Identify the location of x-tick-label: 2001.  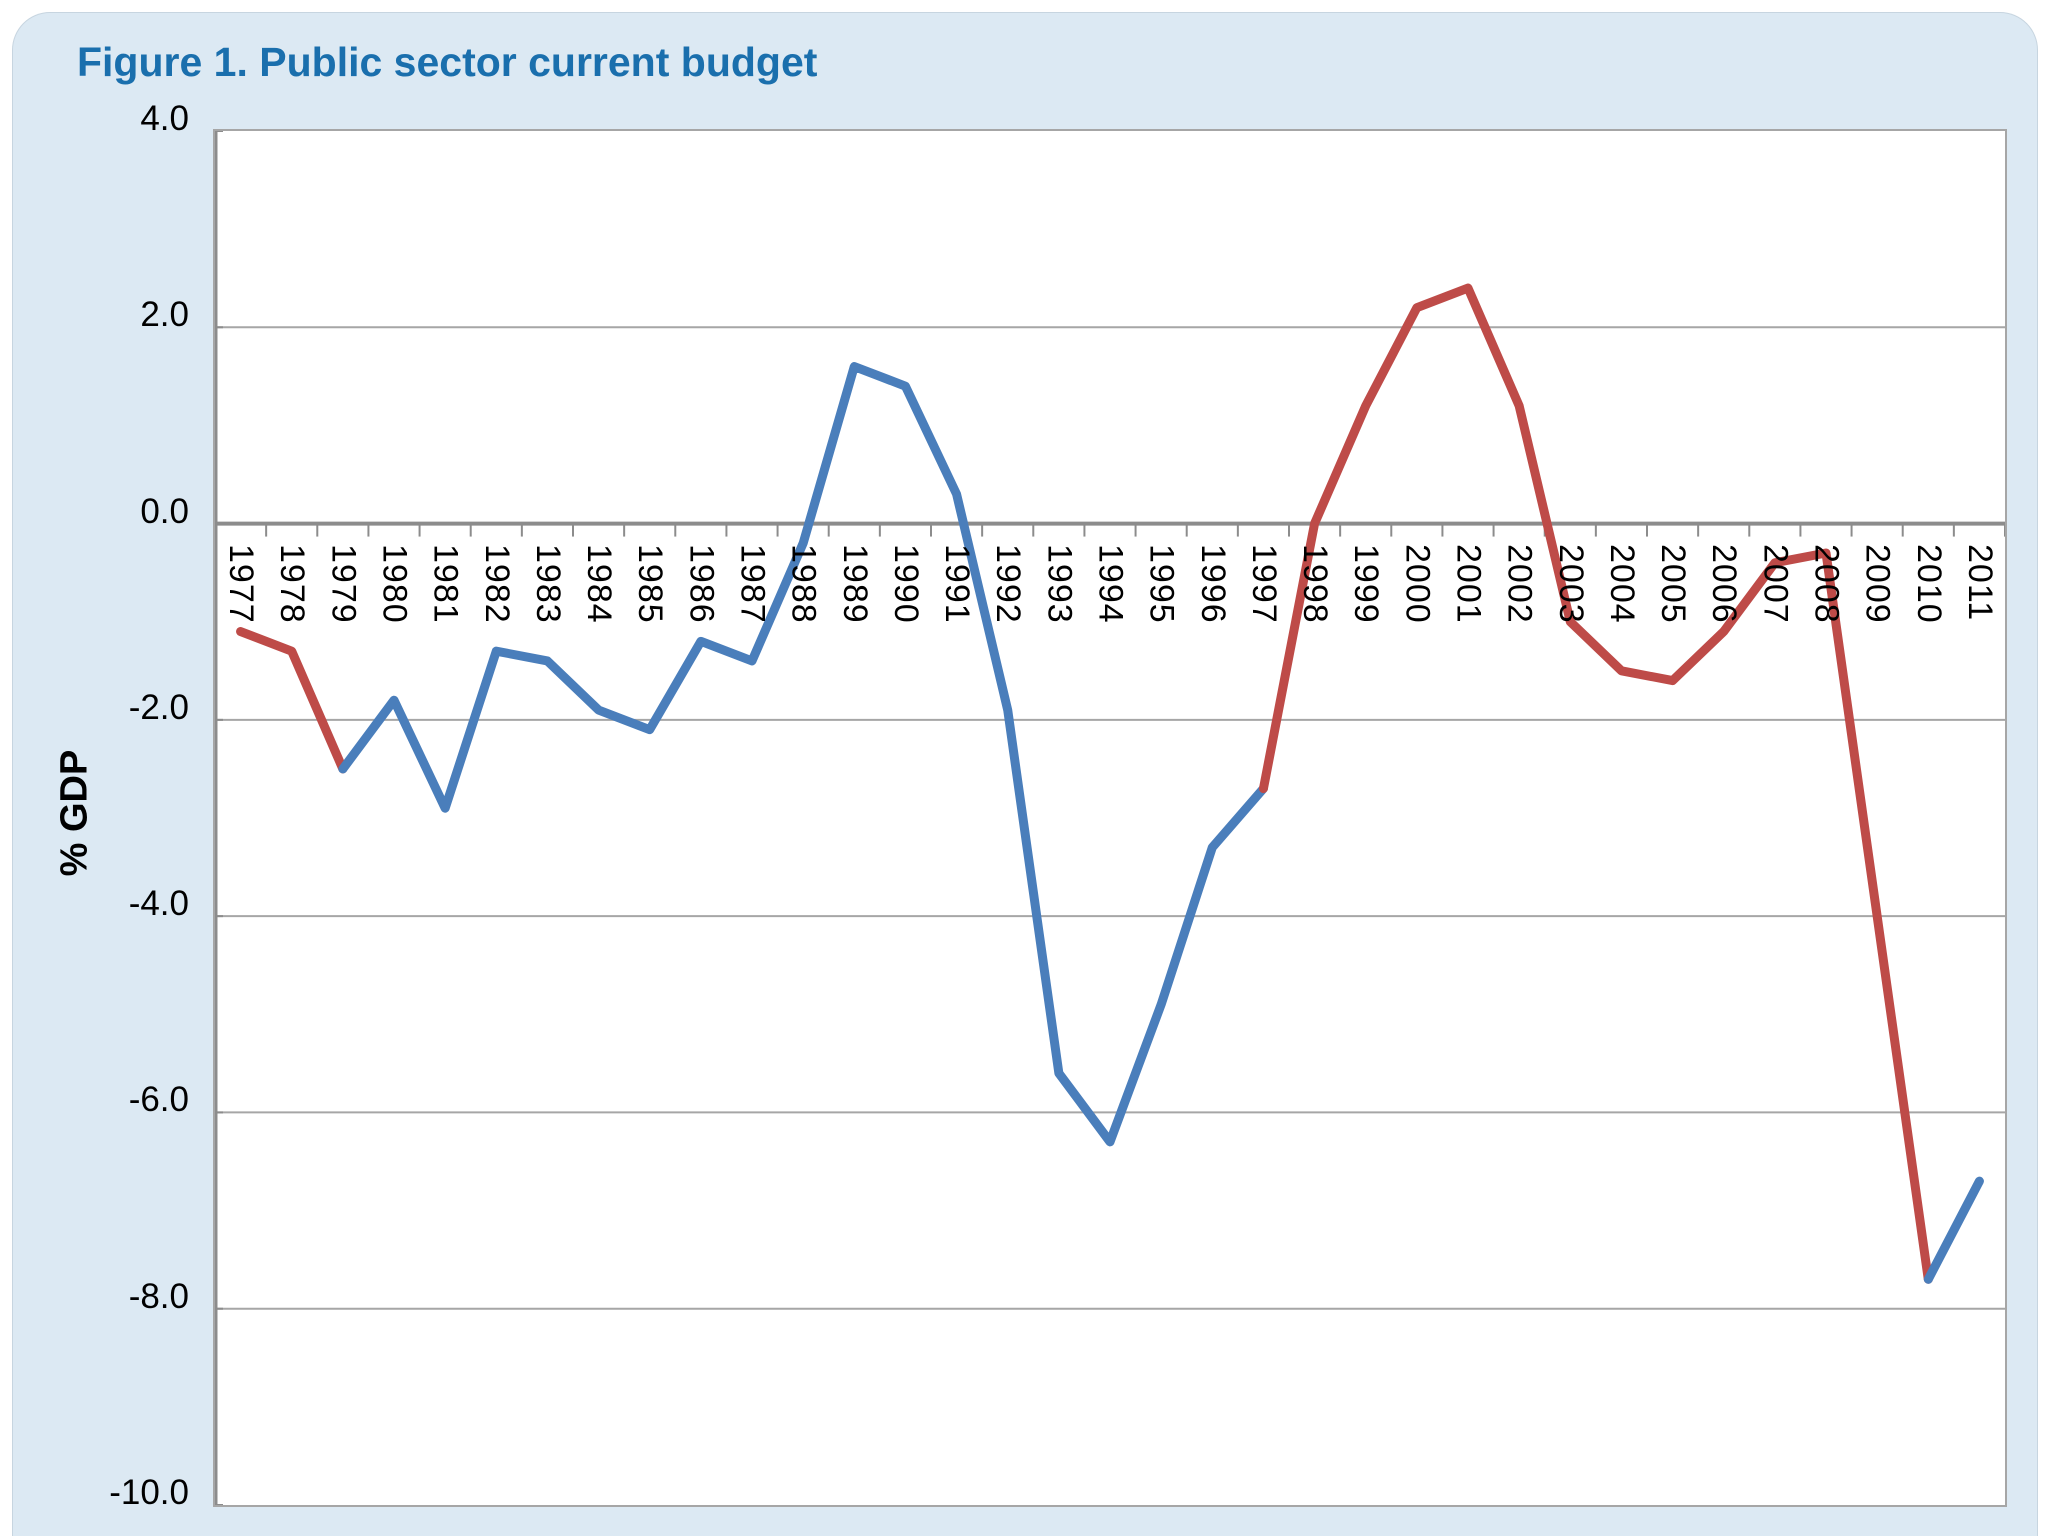
(1468, 583).